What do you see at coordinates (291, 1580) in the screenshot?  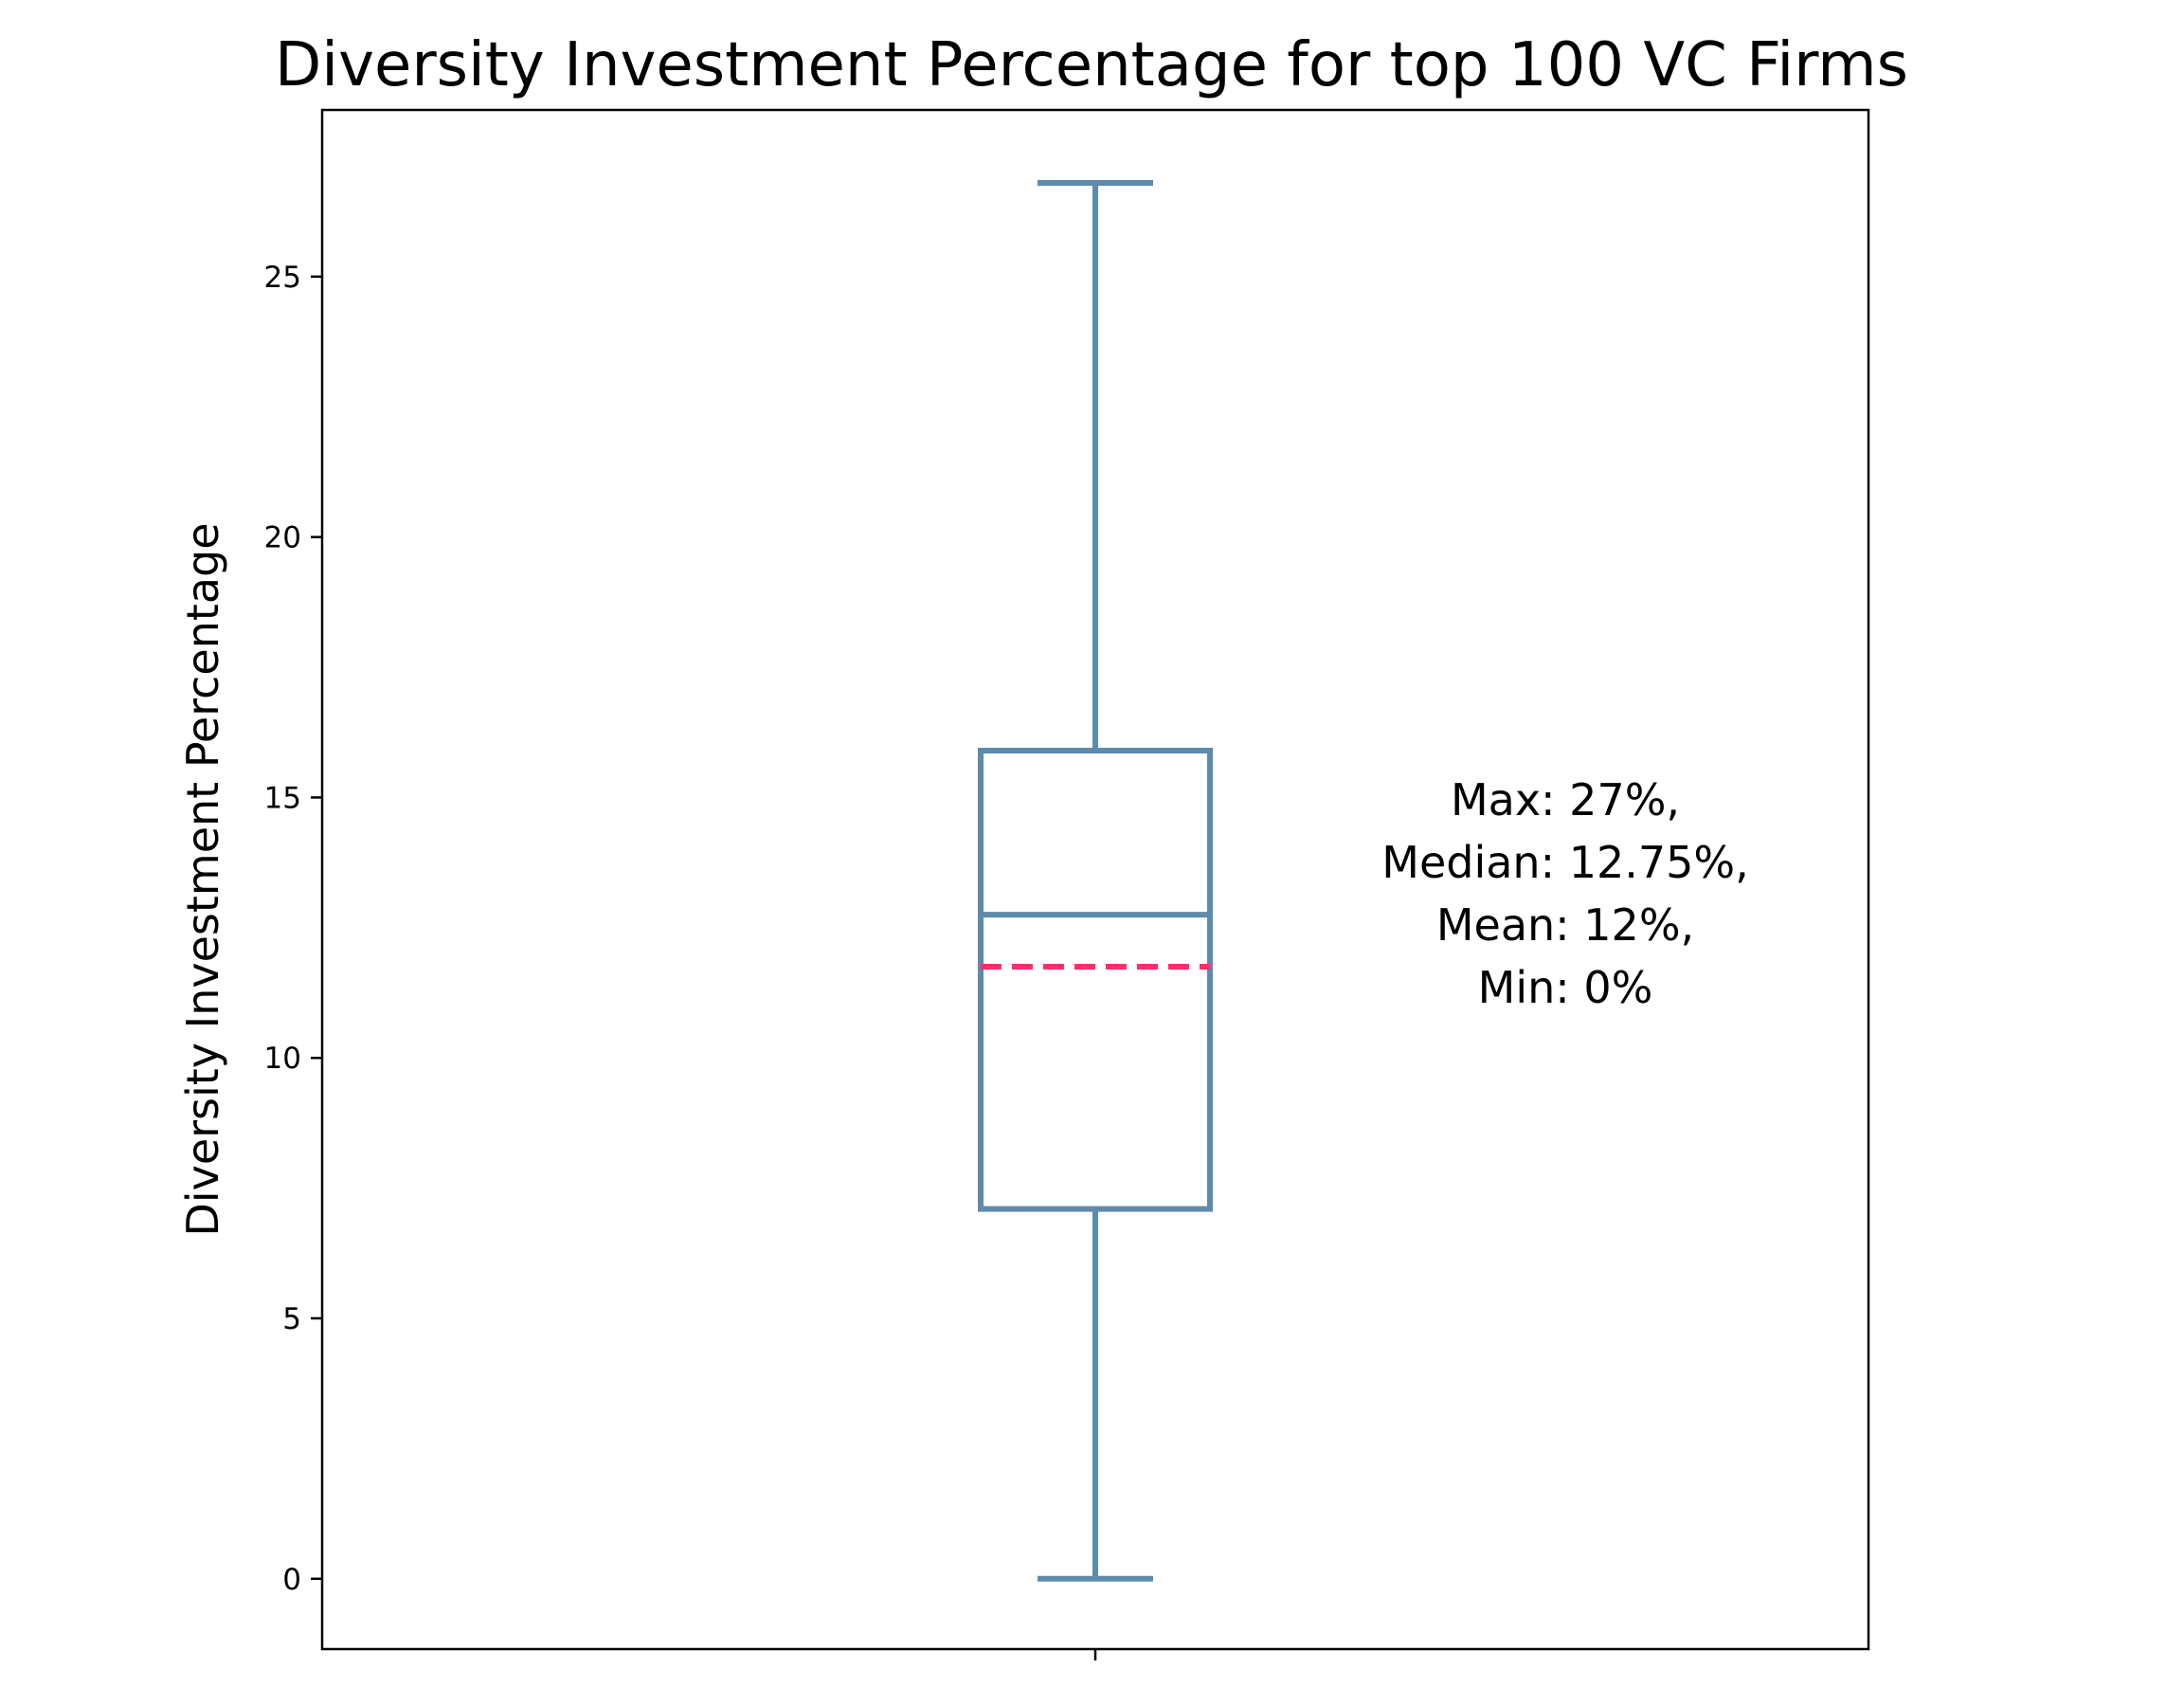 I see `y-tick-label: 0` at bounding box center [291, 1580].